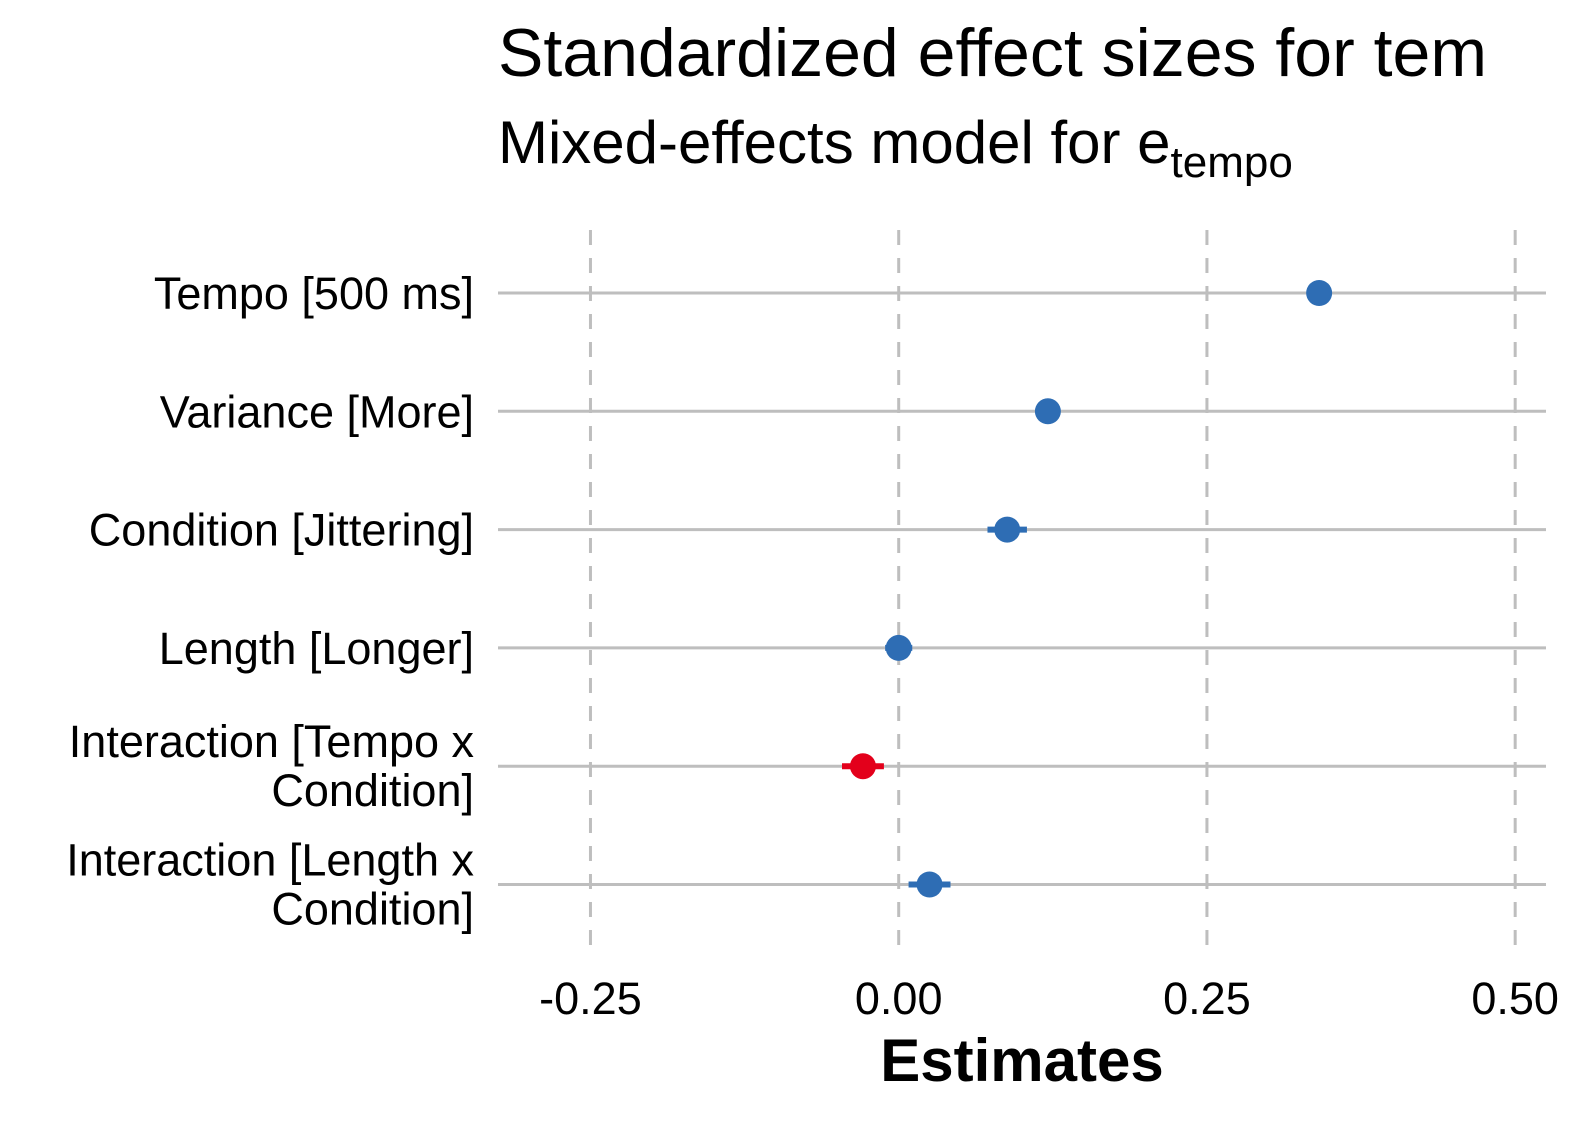 The image size is (1574, 1124). What do you see at coordinates (270, 860) in the screenshot?
I see `y-tick-label: Interaction [Length x` at bounding box center [270, 860].